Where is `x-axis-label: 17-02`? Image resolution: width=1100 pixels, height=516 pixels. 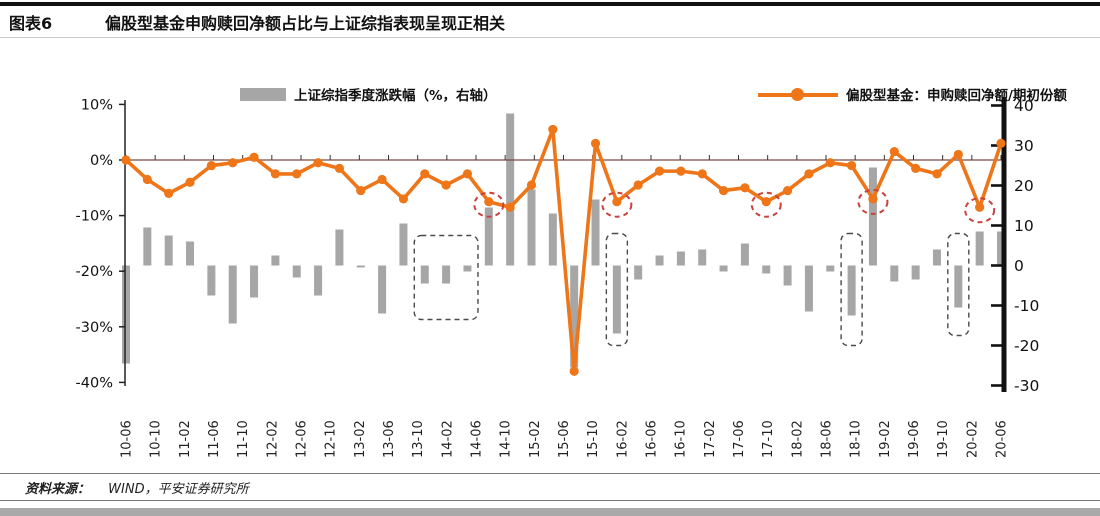
x-axis-label: 17-02 is located at coordinates (710, 439).